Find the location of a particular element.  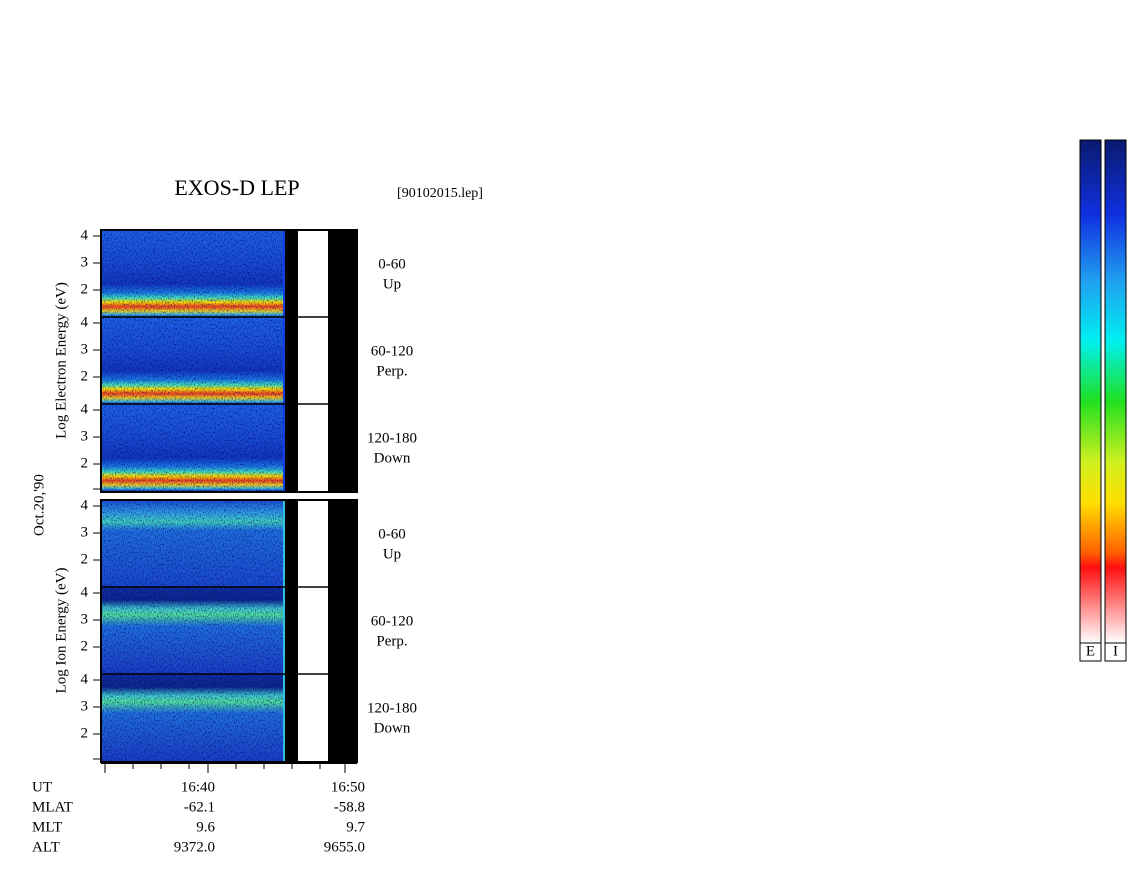

footer-label: ALT is located at coordinates (46, 847).